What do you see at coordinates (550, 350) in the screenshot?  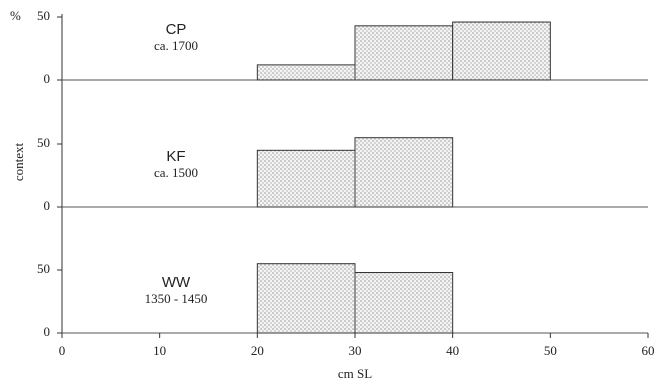 I see `x-tick-label: 50` at bounding box center [550, 350].